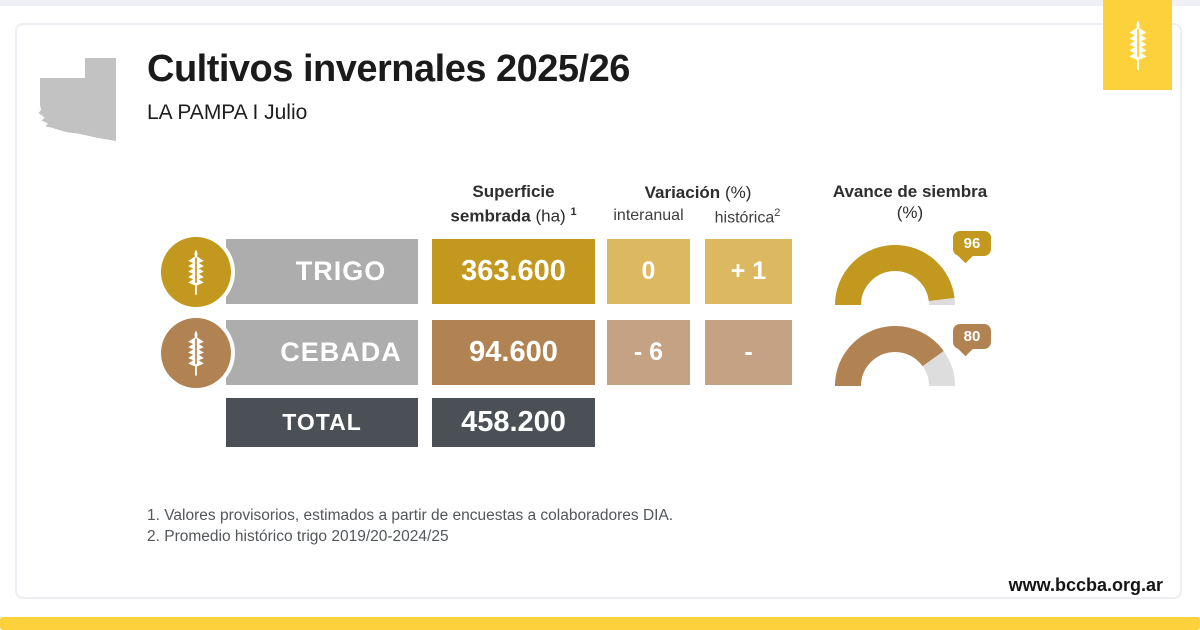  What do you see at coordinates (600, 3) in the screenshot?
I see `top-accent-strip` at bounding box center [600, 3].